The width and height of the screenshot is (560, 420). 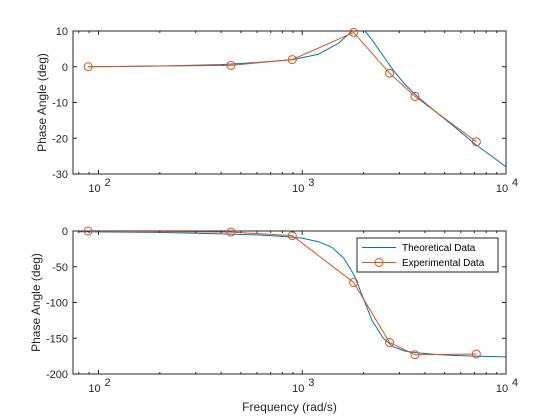 I want to click on y-tick-label: -30, so click(x=60, y=175).